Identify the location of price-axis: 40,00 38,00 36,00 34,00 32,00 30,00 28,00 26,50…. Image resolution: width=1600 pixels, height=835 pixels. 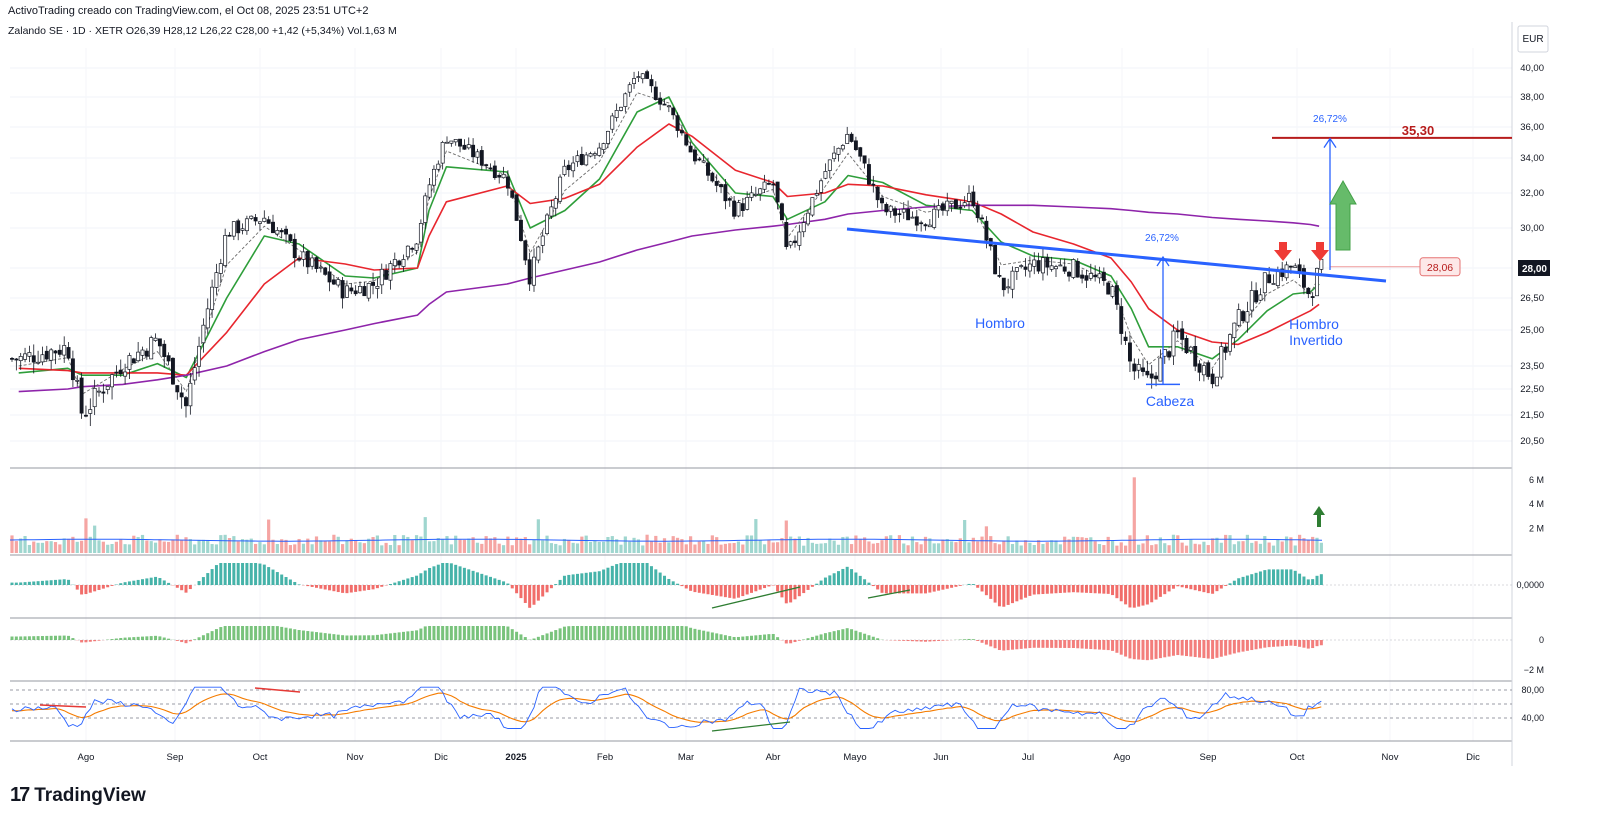
(1530, 394).